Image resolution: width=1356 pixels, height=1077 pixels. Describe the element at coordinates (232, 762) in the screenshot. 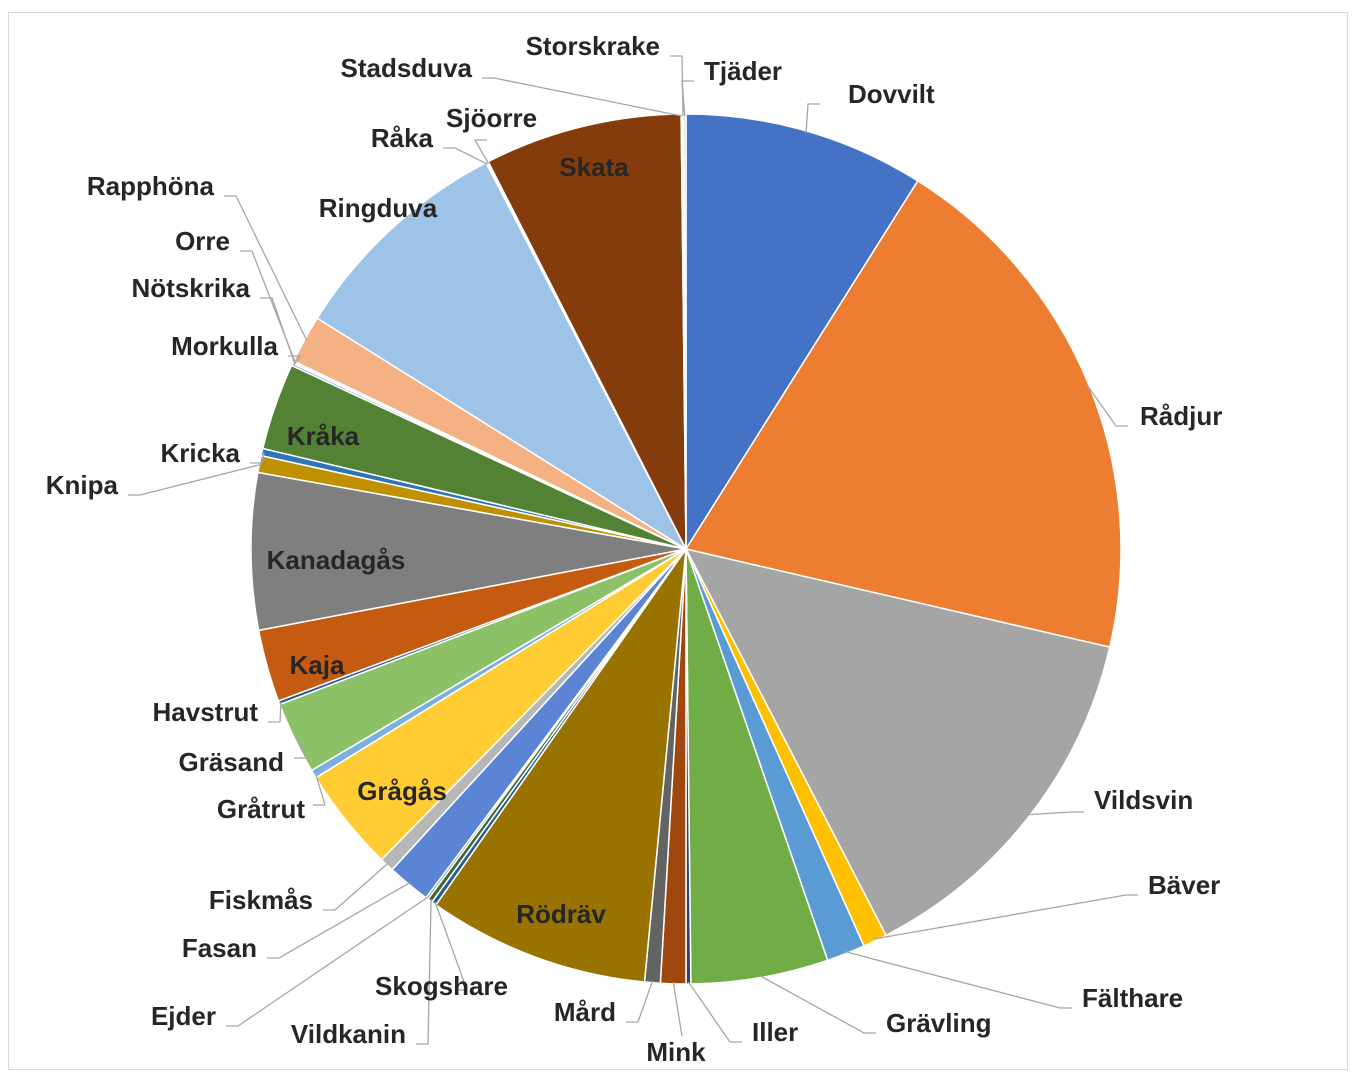

I see `slice-label-grasand: Gräsand` at that location.